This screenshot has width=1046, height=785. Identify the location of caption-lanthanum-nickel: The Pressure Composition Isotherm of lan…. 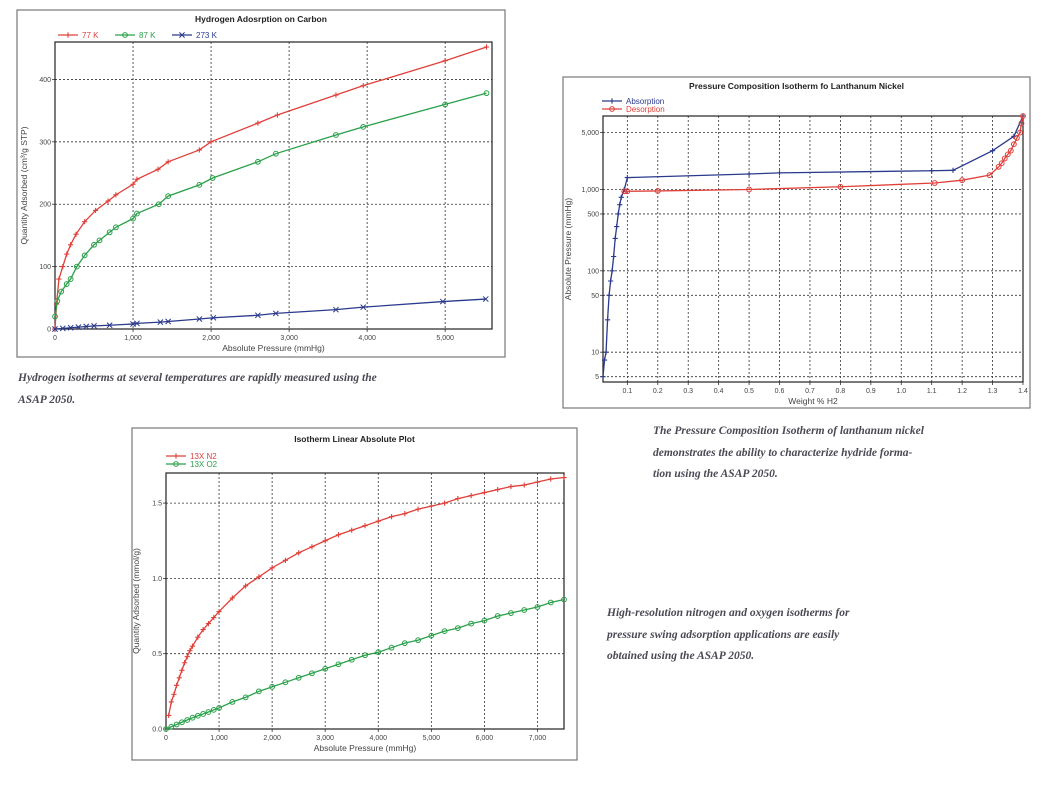
(788, 453).